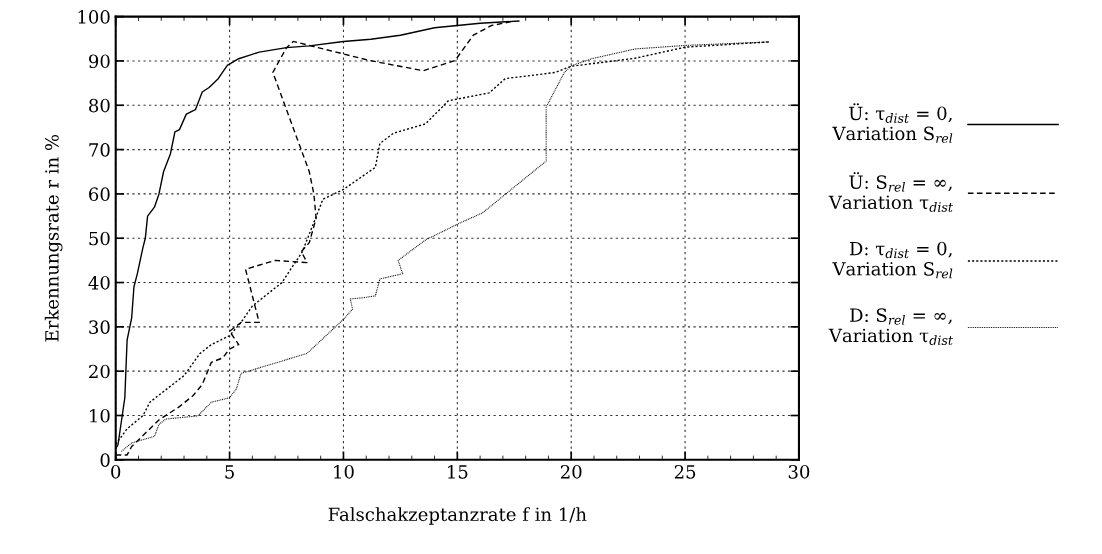  What do you see at coordinates (116, 472) in the screenshot?
I see `x-tick-label: 0` at bounding box center [116, 472].